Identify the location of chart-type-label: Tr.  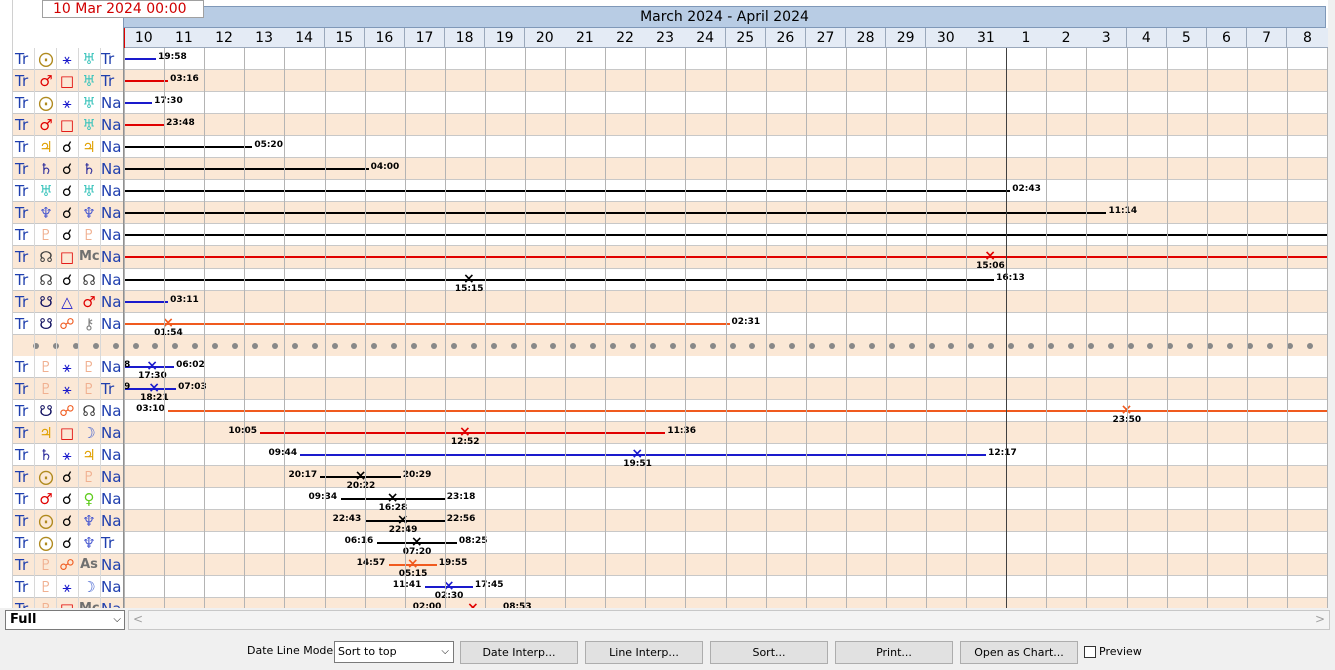
(108, 543).